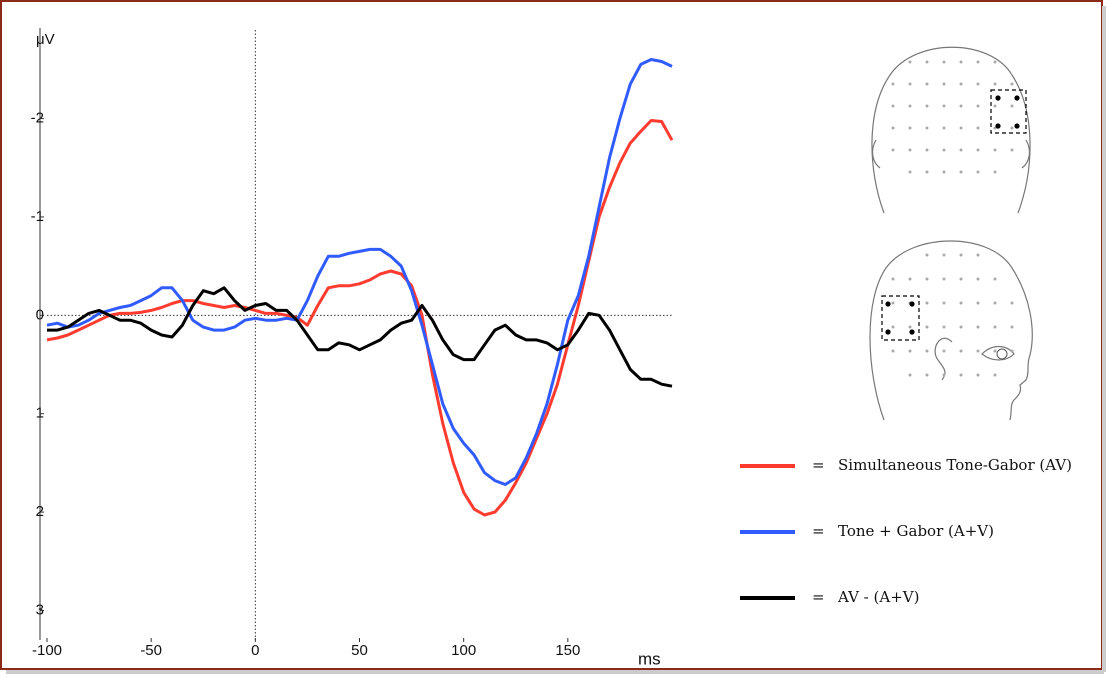 Image resolution: width=1111 pixels, height=678 pixels. Describe the element at coordinates (878, 597) in the screenshot. I see `legend-label: AV - (A+V)` at that location.